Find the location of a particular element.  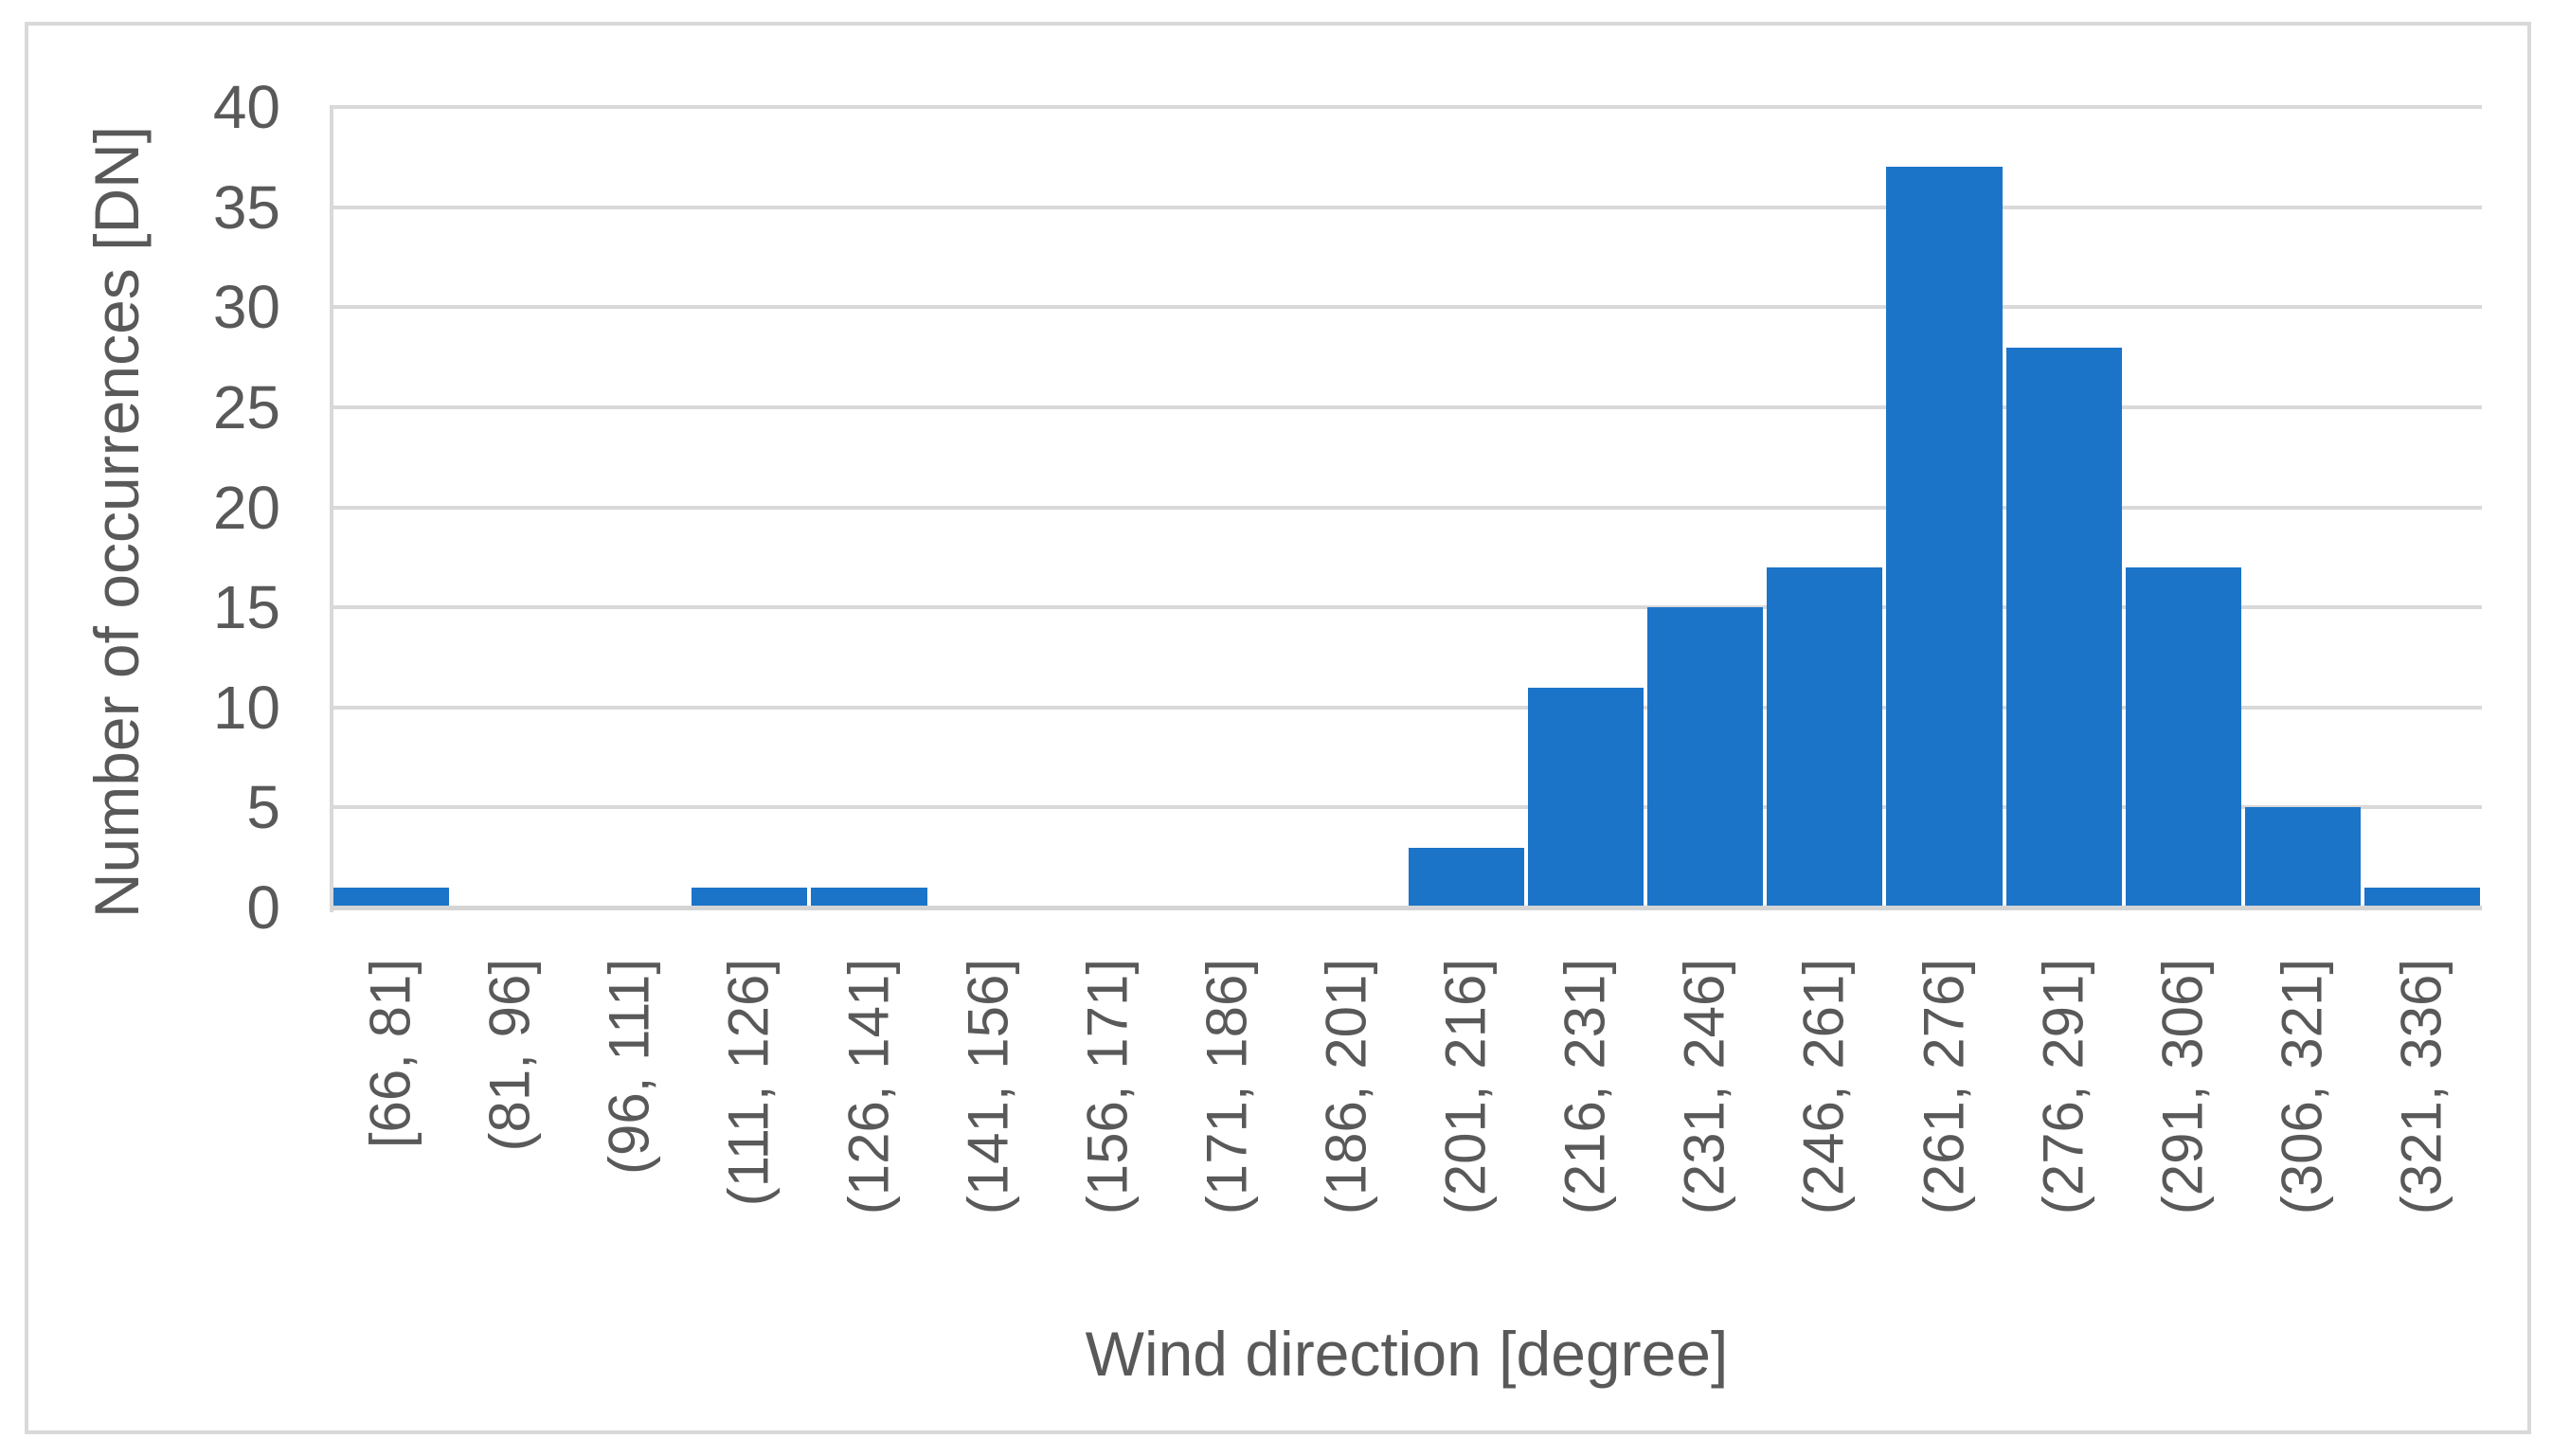

y-tick-label: 30 is located at coordinates (246, 307).